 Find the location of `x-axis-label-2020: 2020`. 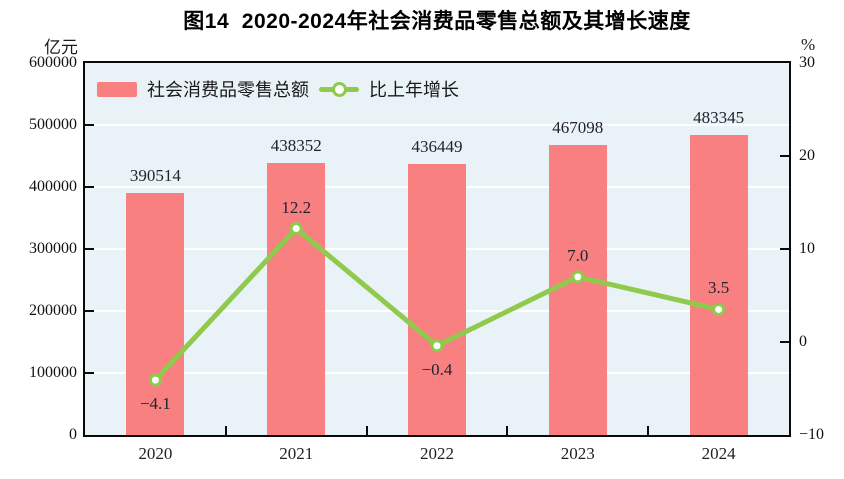

x-axis-label-2020: 2020 is located at coordinates (155, 453).